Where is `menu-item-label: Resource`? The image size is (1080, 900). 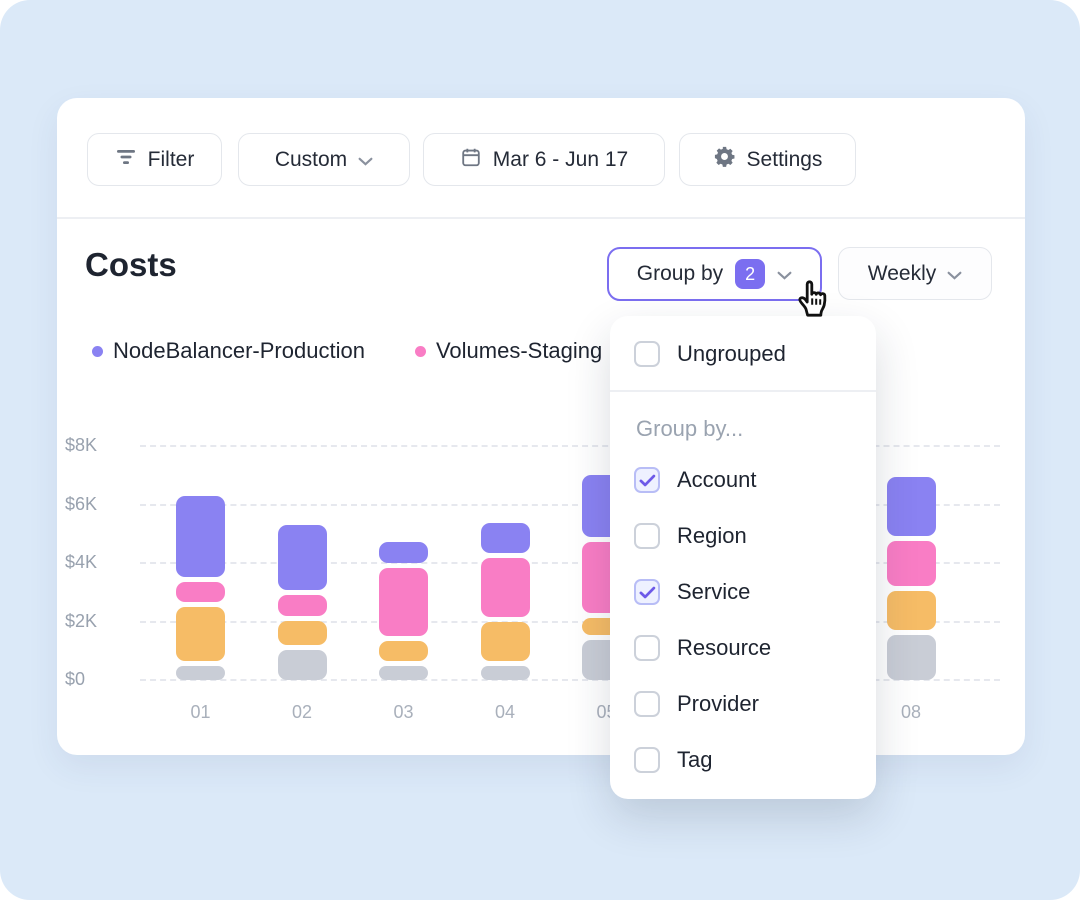
menu-item-label: Resource is located at coordinates (724, 647).